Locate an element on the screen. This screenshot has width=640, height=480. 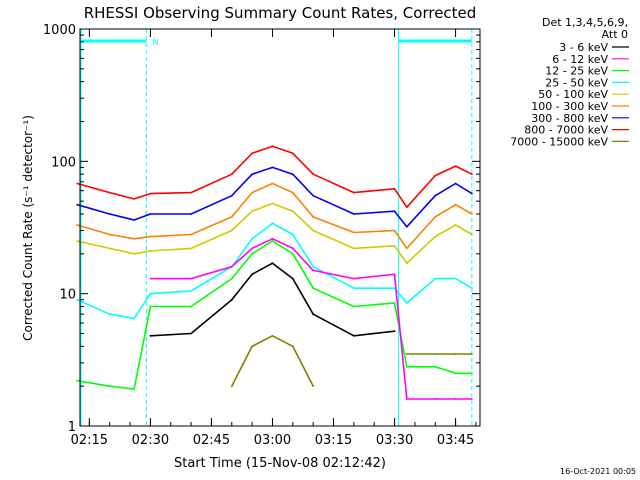
y-tick-label: 100 is located at coordinates (63, 162).